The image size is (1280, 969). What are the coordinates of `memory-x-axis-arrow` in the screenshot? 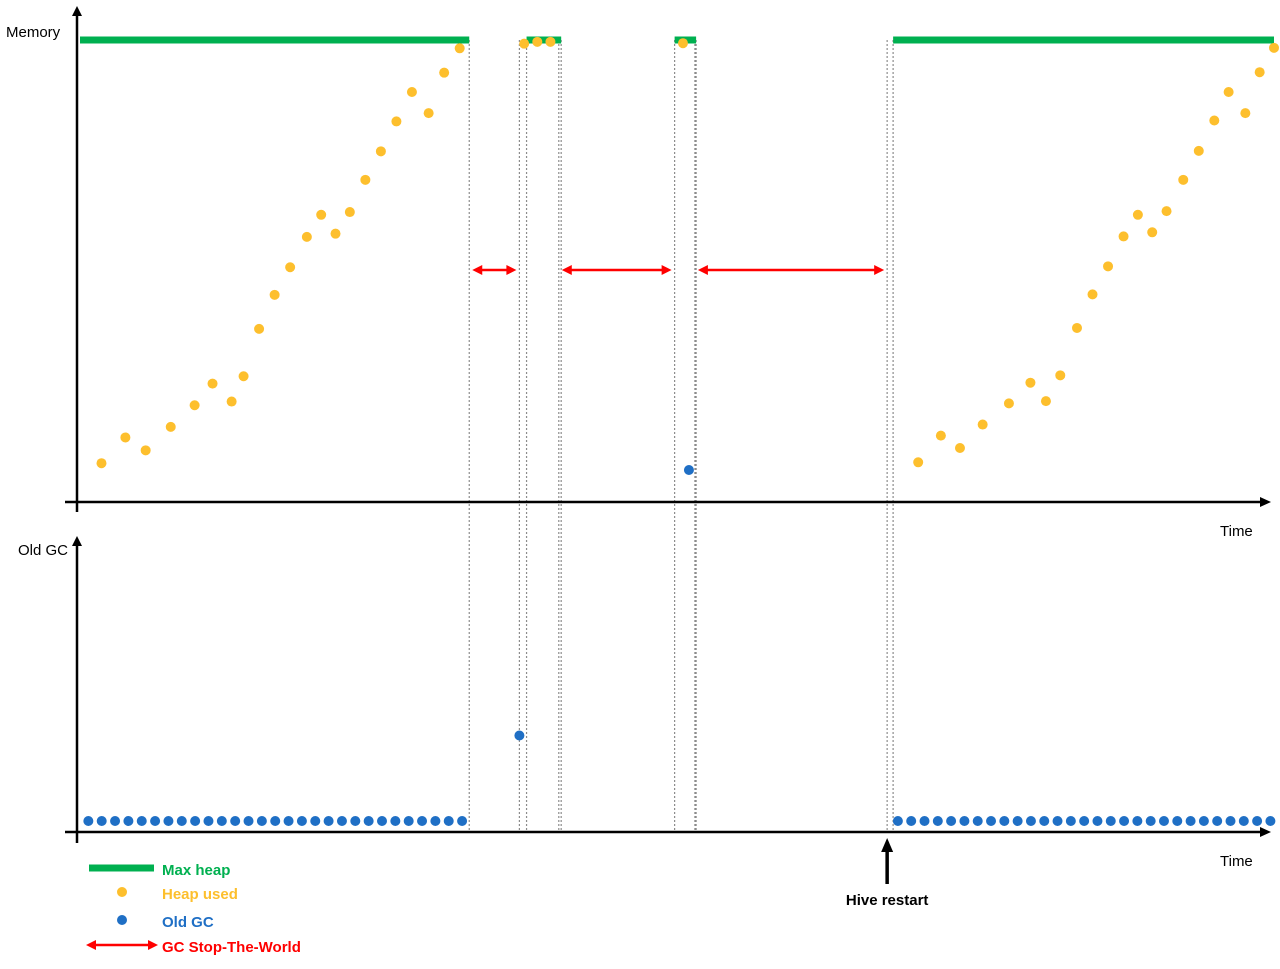 It's located at (1265, 502).